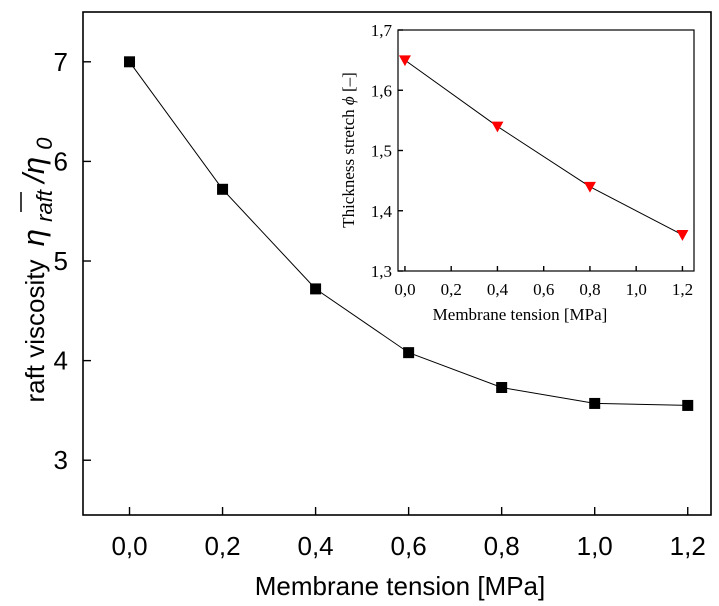 The image size is (719, 606). What do you see at coordinates (35, 331) in the screenshot?
I see `main-y-label-prefix: raft viscosity` at bounding box center [35, 331].